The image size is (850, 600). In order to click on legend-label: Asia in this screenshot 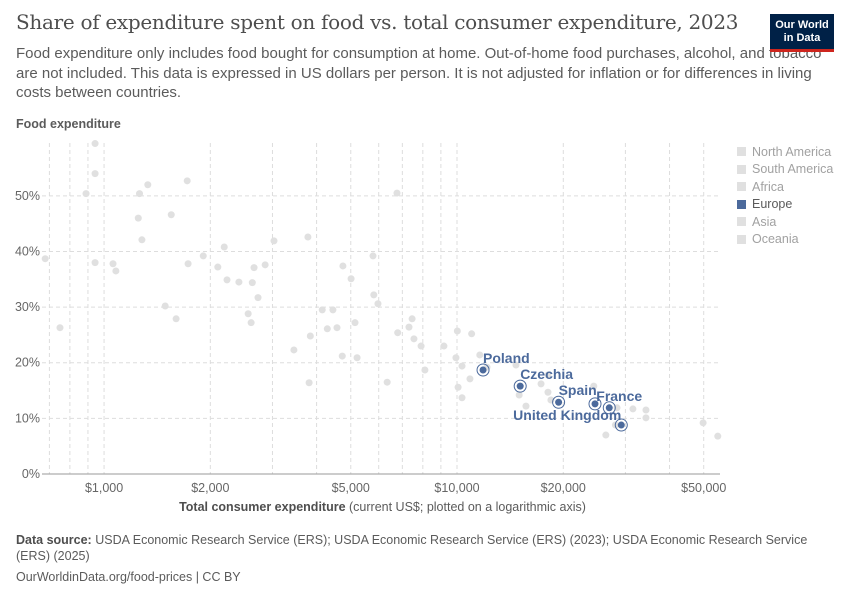, I will do `click(764, 221)`.